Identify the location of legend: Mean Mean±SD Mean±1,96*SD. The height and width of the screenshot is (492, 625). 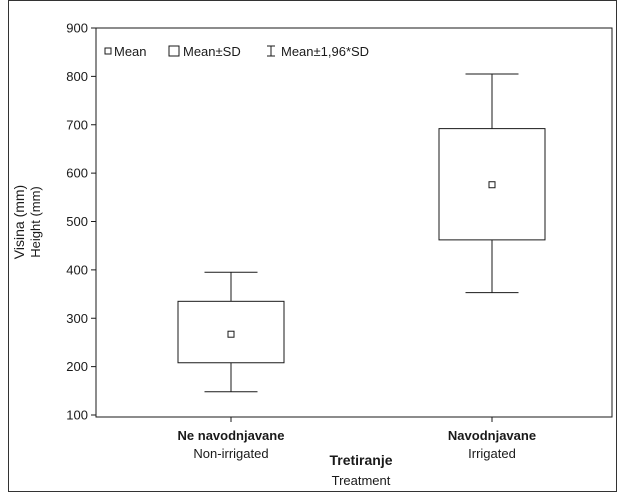
(236, 51).